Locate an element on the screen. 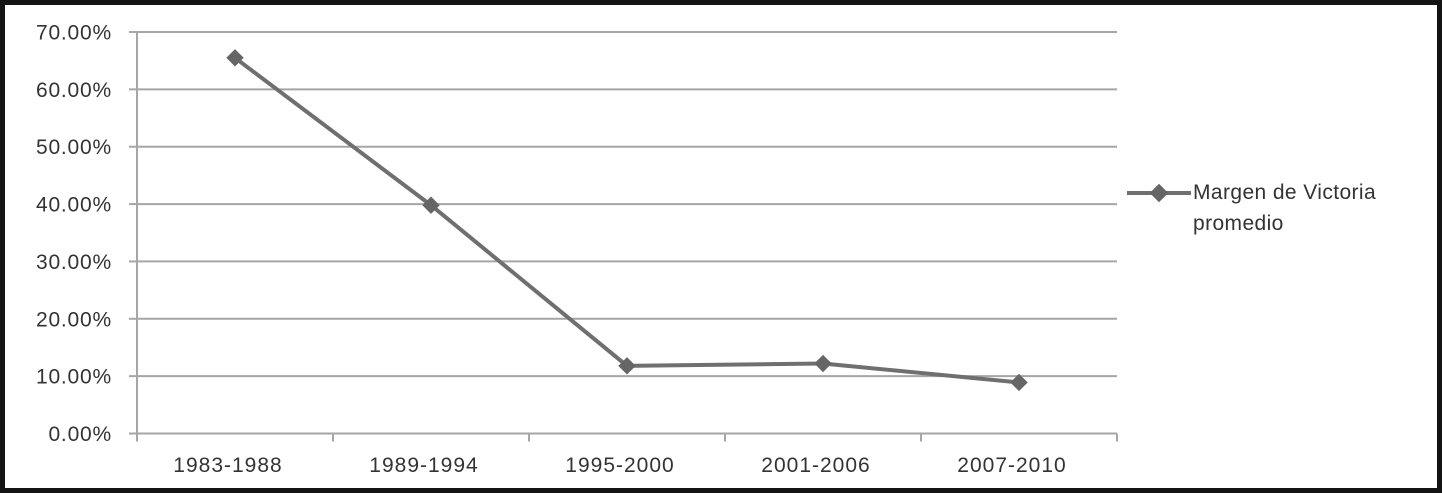 This screenshot has width=1442, height=493. legend-marker-icon is located at coordinates (1159, 193).